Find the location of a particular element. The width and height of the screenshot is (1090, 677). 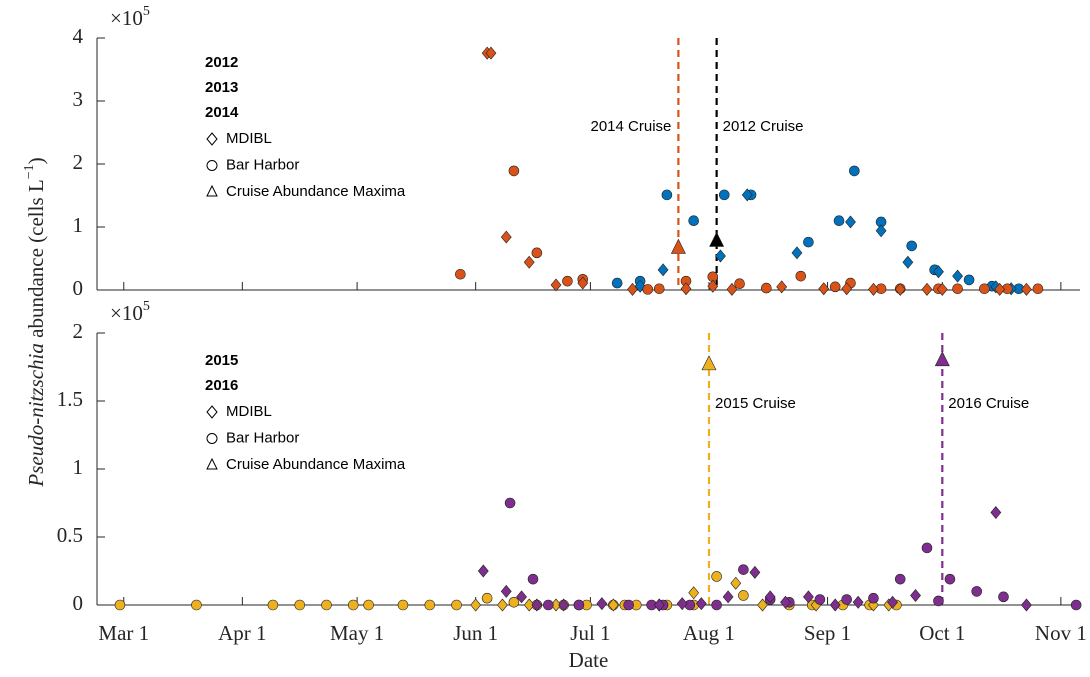

x-tick-label: Jul 1 is located at coordinates (590, 633).